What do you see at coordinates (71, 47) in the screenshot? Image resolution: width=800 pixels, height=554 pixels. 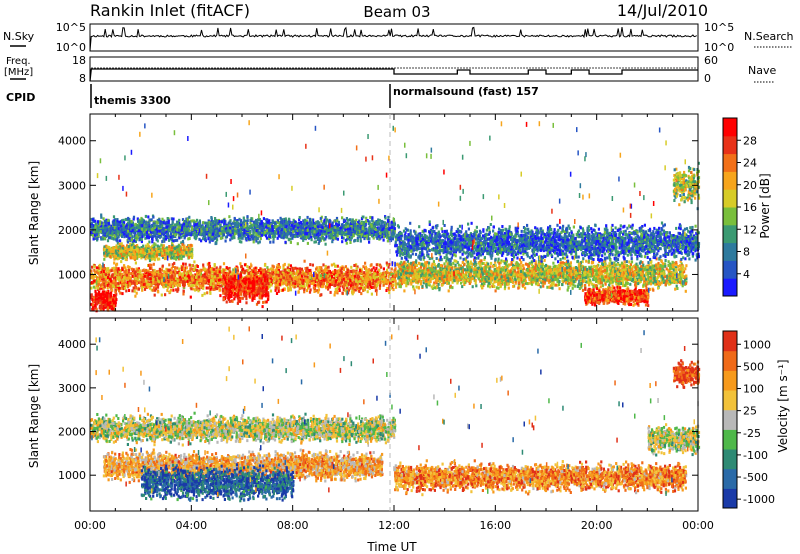 I see `nsky-tick-low: 10^0` at bounding box center [71, 47].